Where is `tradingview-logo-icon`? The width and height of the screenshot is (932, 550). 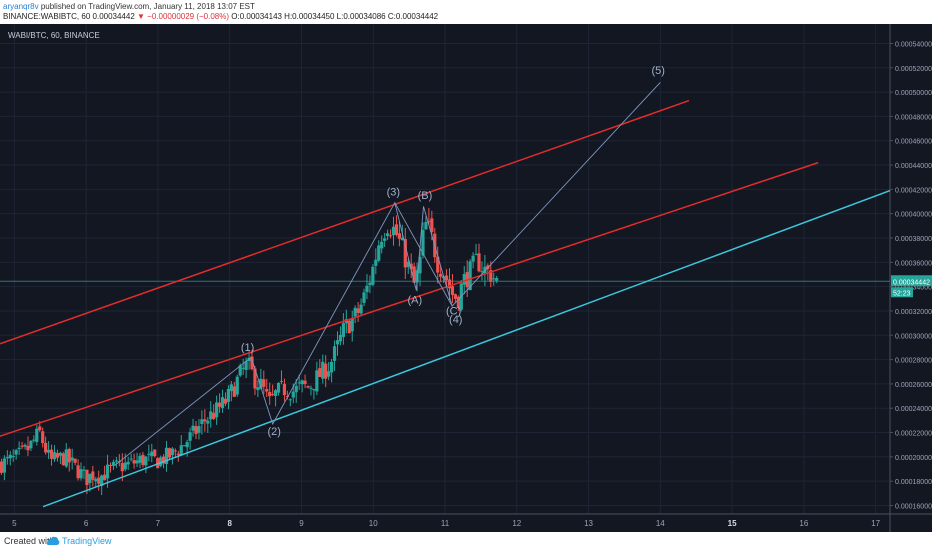
tradingview-logo-icon is located at coordinates (53, 540).